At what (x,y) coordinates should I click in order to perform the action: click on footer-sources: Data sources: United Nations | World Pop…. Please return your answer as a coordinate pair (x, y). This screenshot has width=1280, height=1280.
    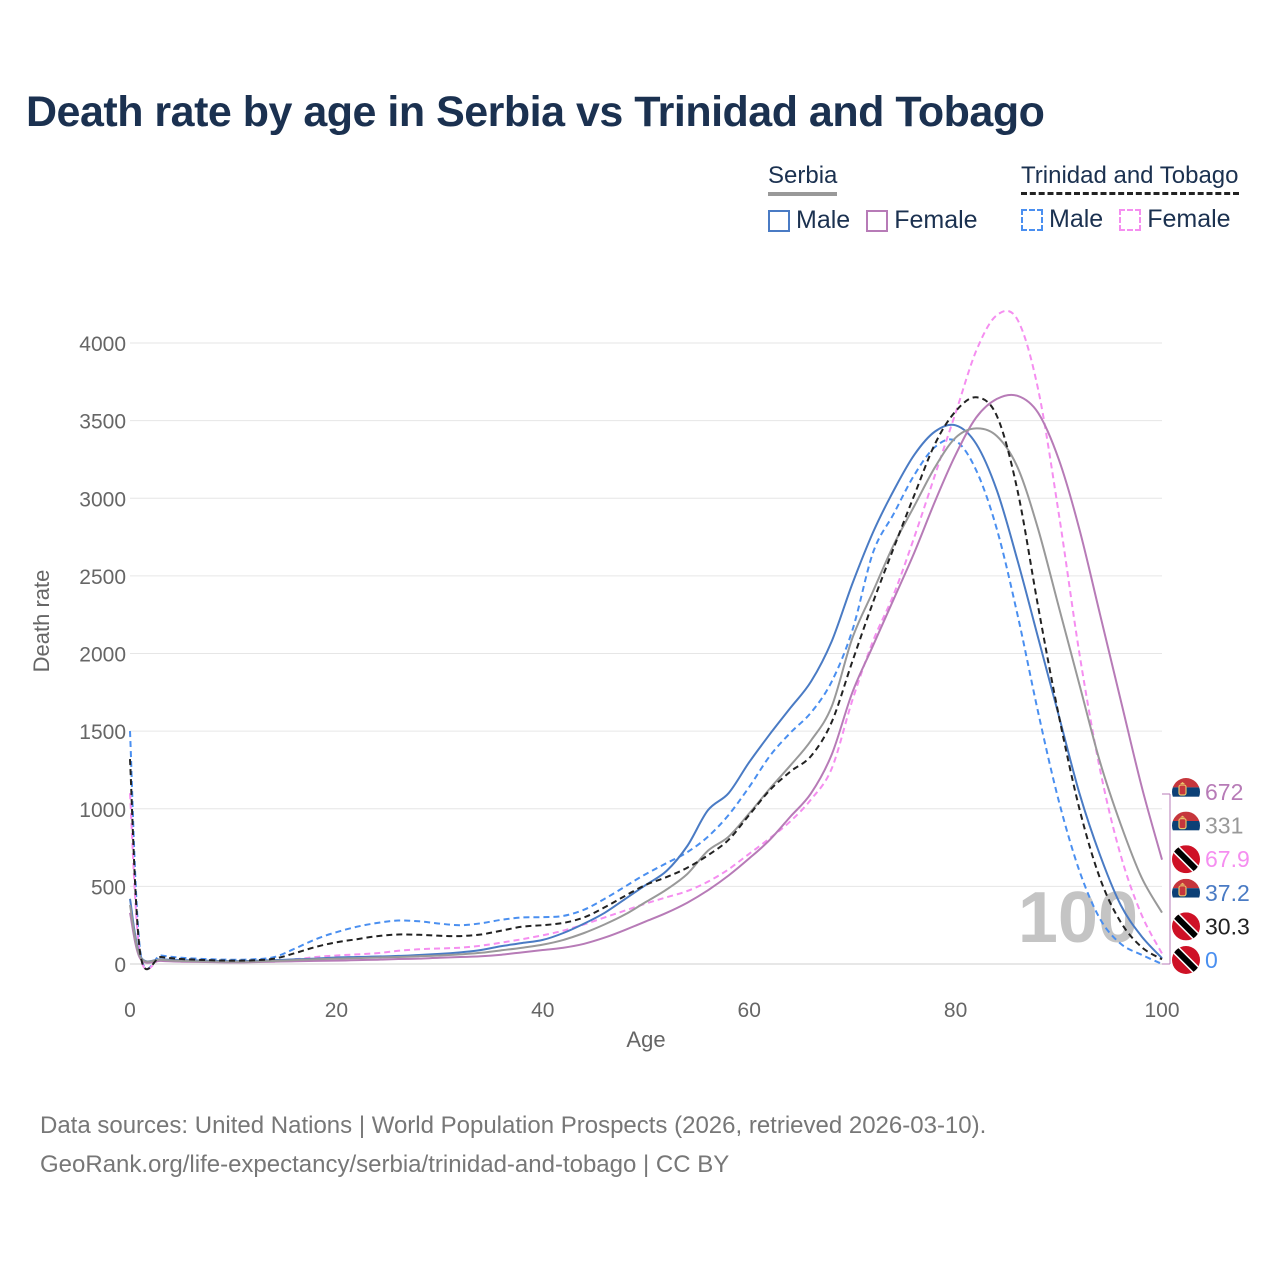
    Looking at the image, I should click on (513, 1125).